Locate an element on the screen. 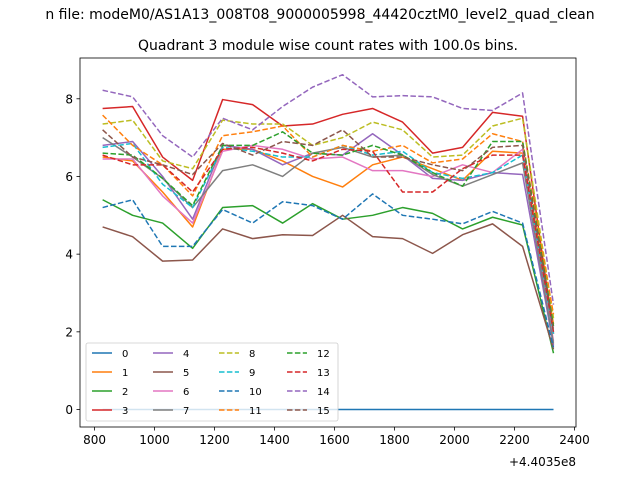 This screenshot has height=480, width=640. x-tick-label: 1200 is located at coordinates (214, 440).